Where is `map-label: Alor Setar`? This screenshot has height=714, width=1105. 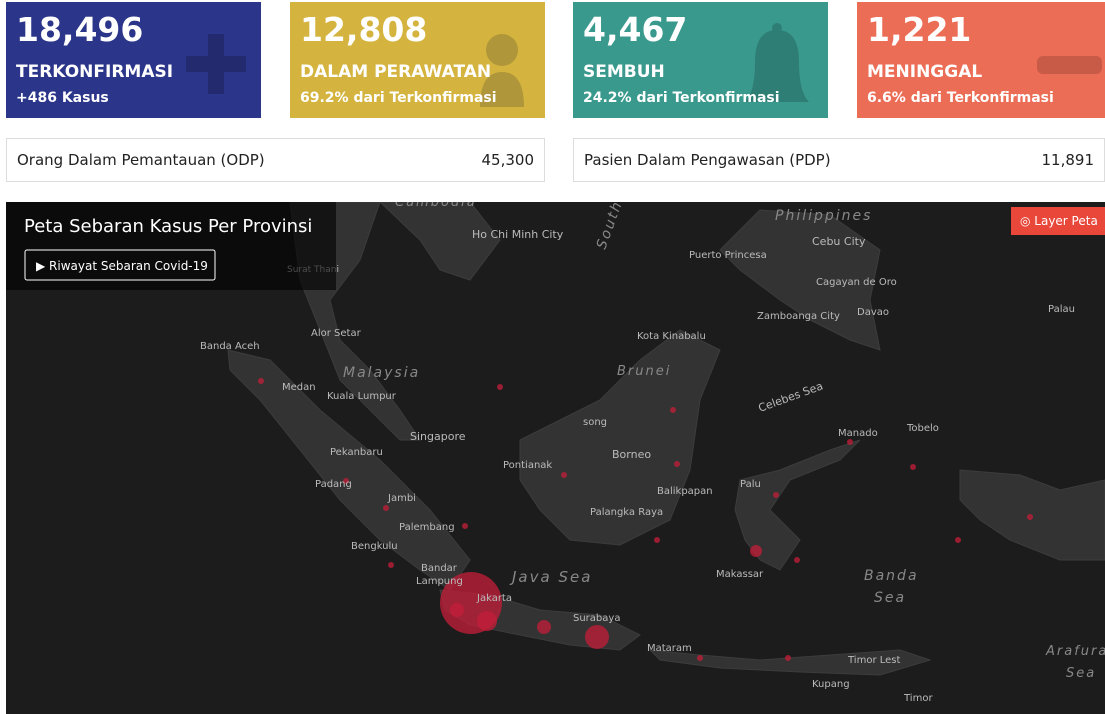 map-label: Alor Setar is located at coordinates (336, 333).